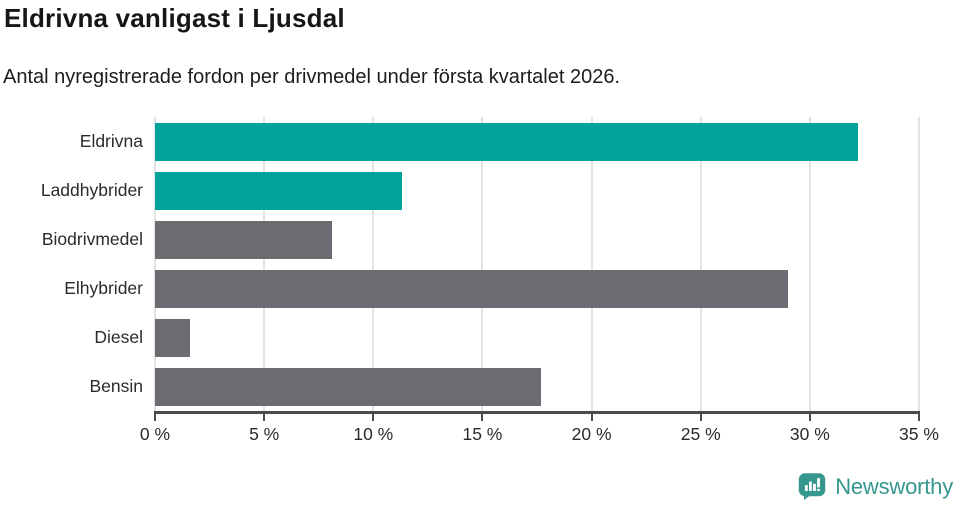 The height and width of the screenshot is (505, 960). I want to click on x-axis-tick-label: 35 %, so click(919, 434).